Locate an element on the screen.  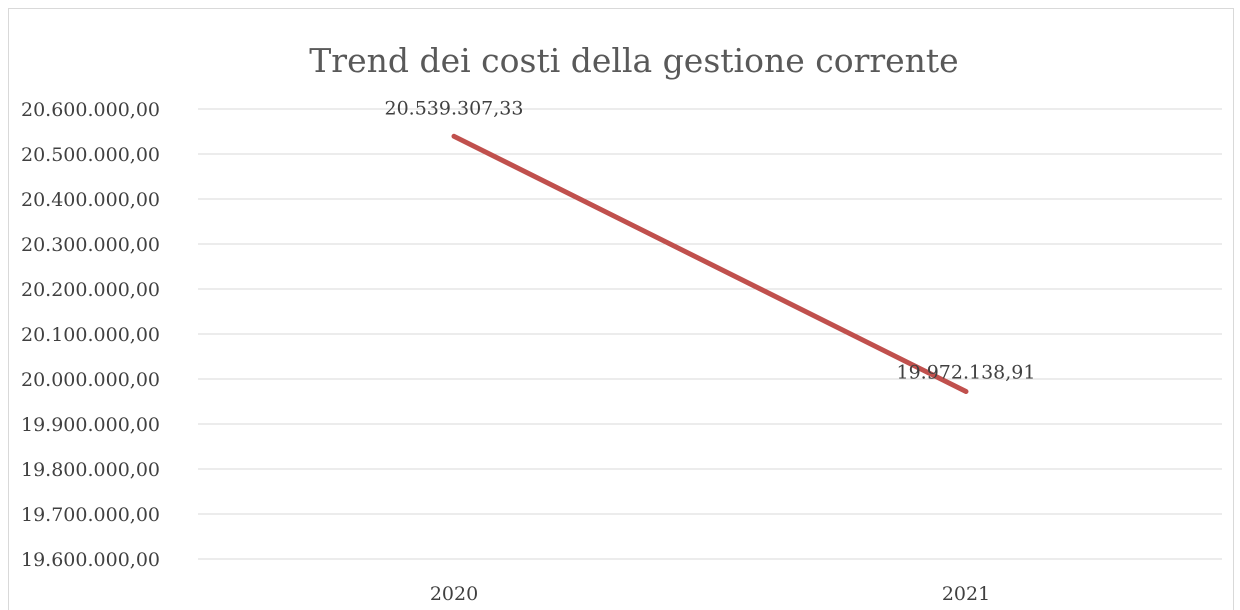
data-label: 19.972.138,91 is located at coordinates (965, 373).